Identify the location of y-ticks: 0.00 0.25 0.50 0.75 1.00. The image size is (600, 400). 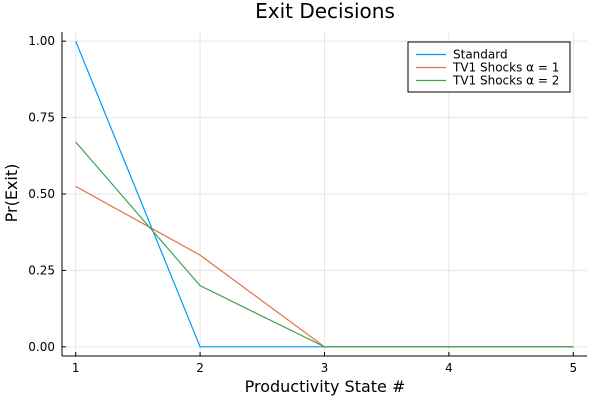
(47, 194).